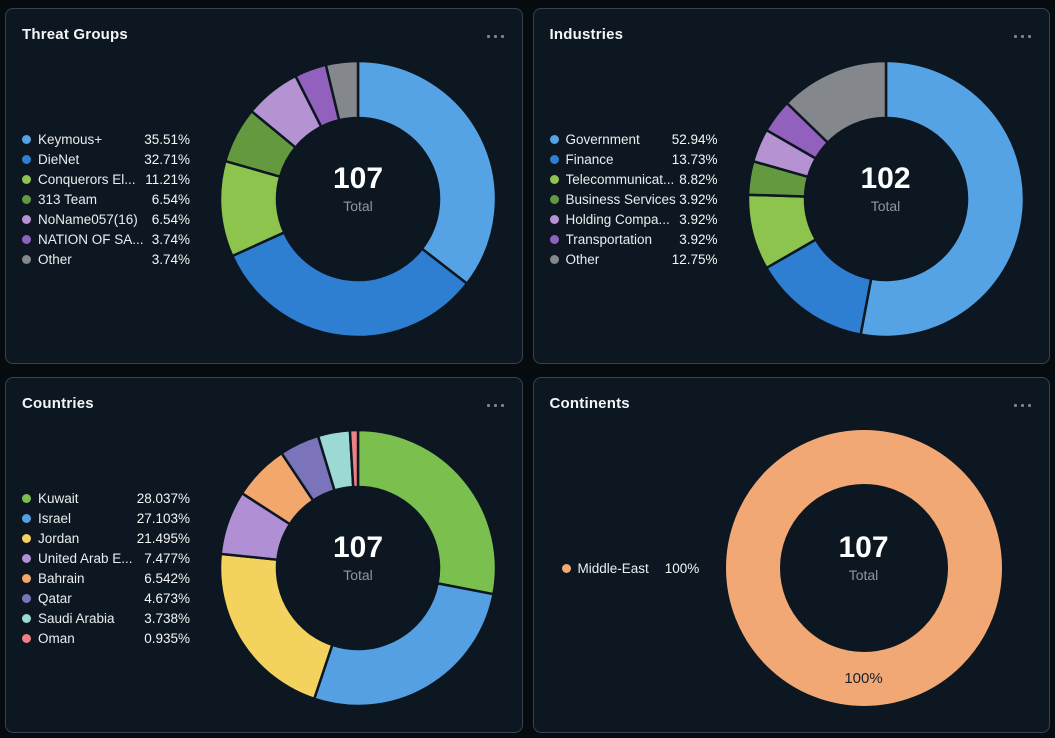  Describe the element at coordinates (633, 259) in the screenshot. I see `legend-item-other: Other 12.75%` at that location.